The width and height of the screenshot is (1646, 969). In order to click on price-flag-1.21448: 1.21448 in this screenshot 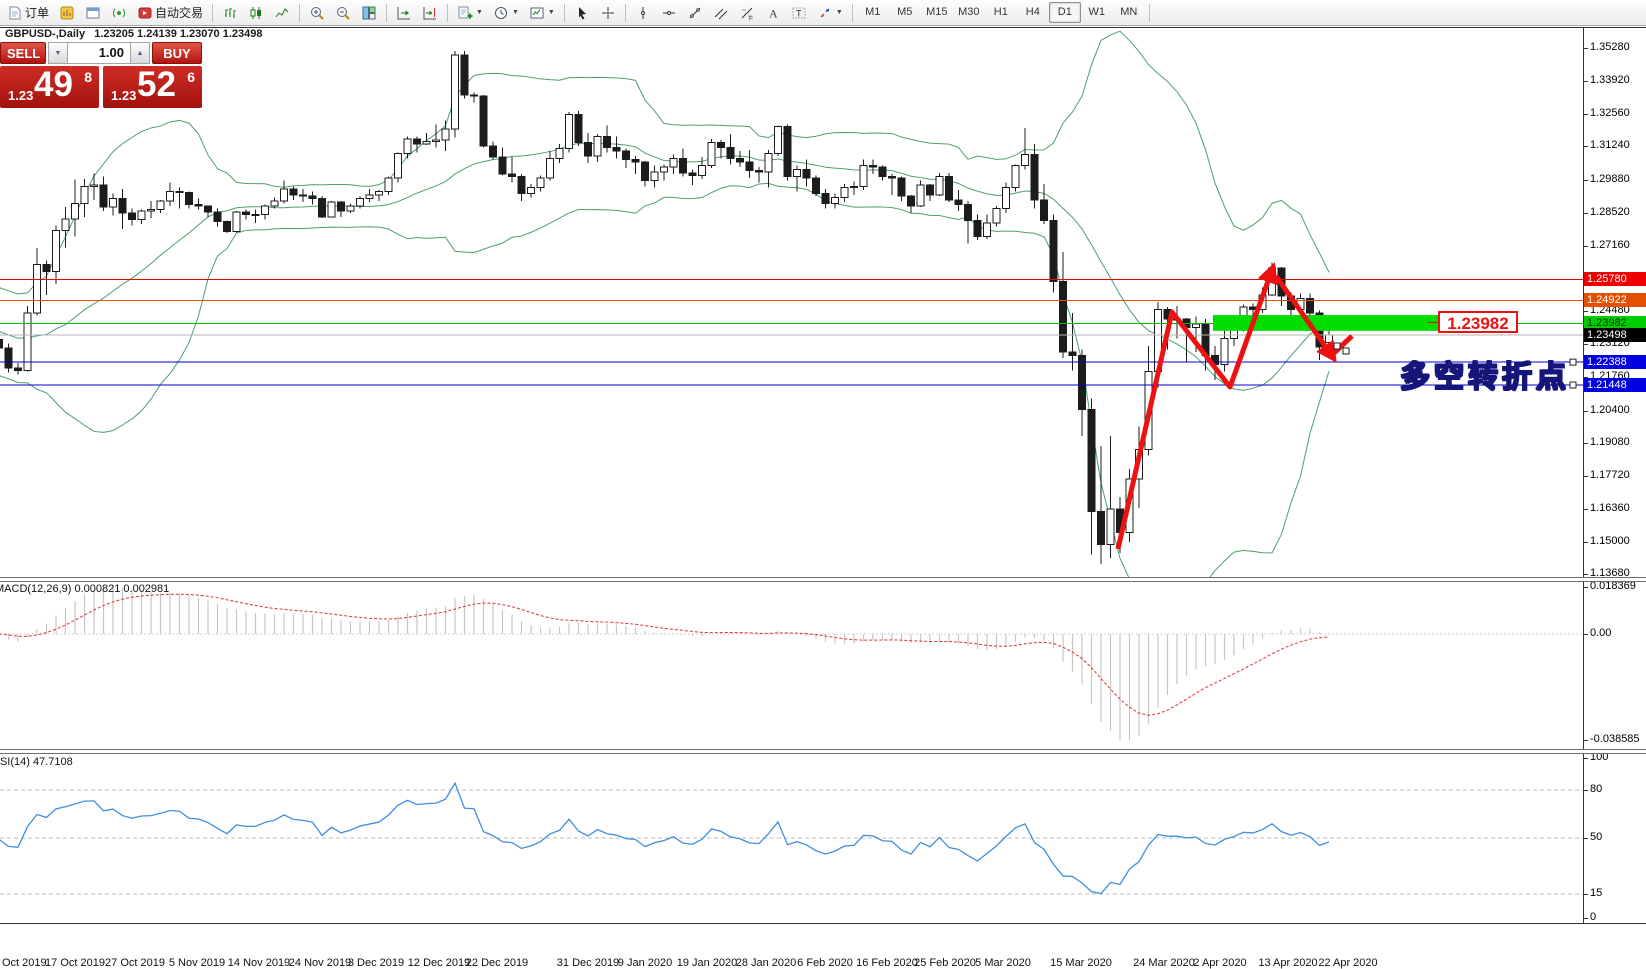, I will do `click(1615, 385)`.